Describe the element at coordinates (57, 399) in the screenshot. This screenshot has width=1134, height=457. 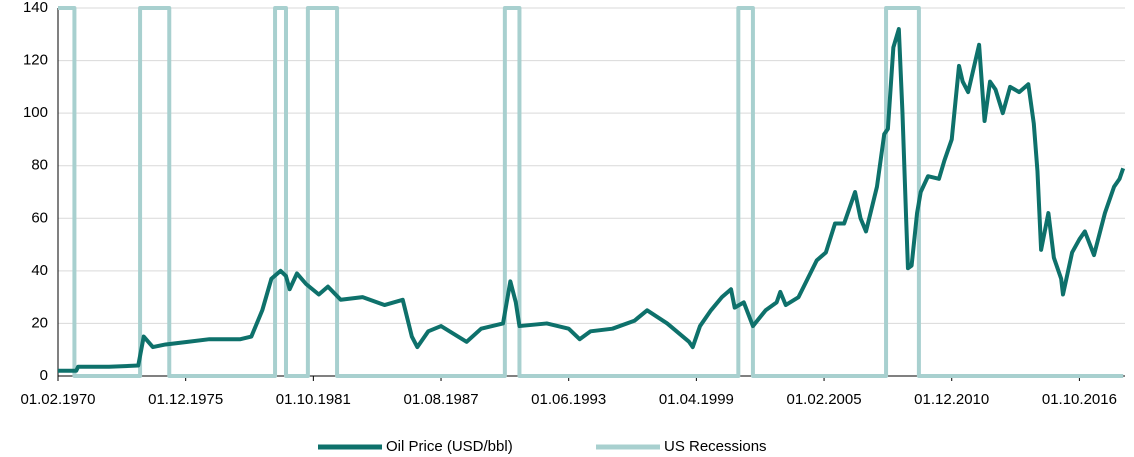
I see `x-tick-label: 01.02.1970` at that location.